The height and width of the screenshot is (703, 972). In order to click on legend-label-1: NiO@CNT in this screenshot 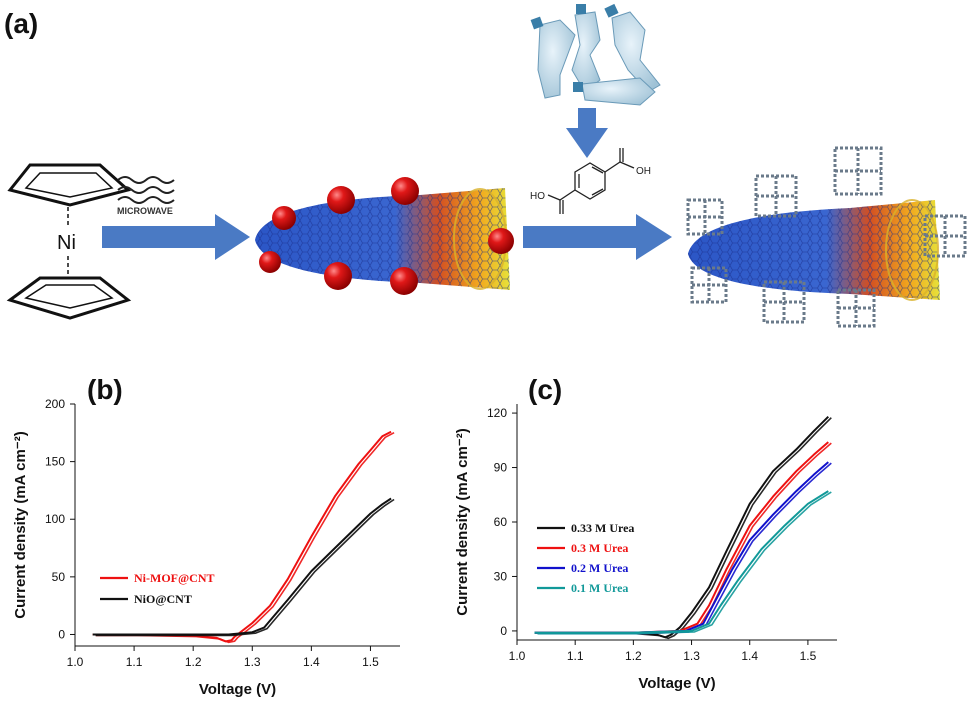, I will do `click(163, 599)`.